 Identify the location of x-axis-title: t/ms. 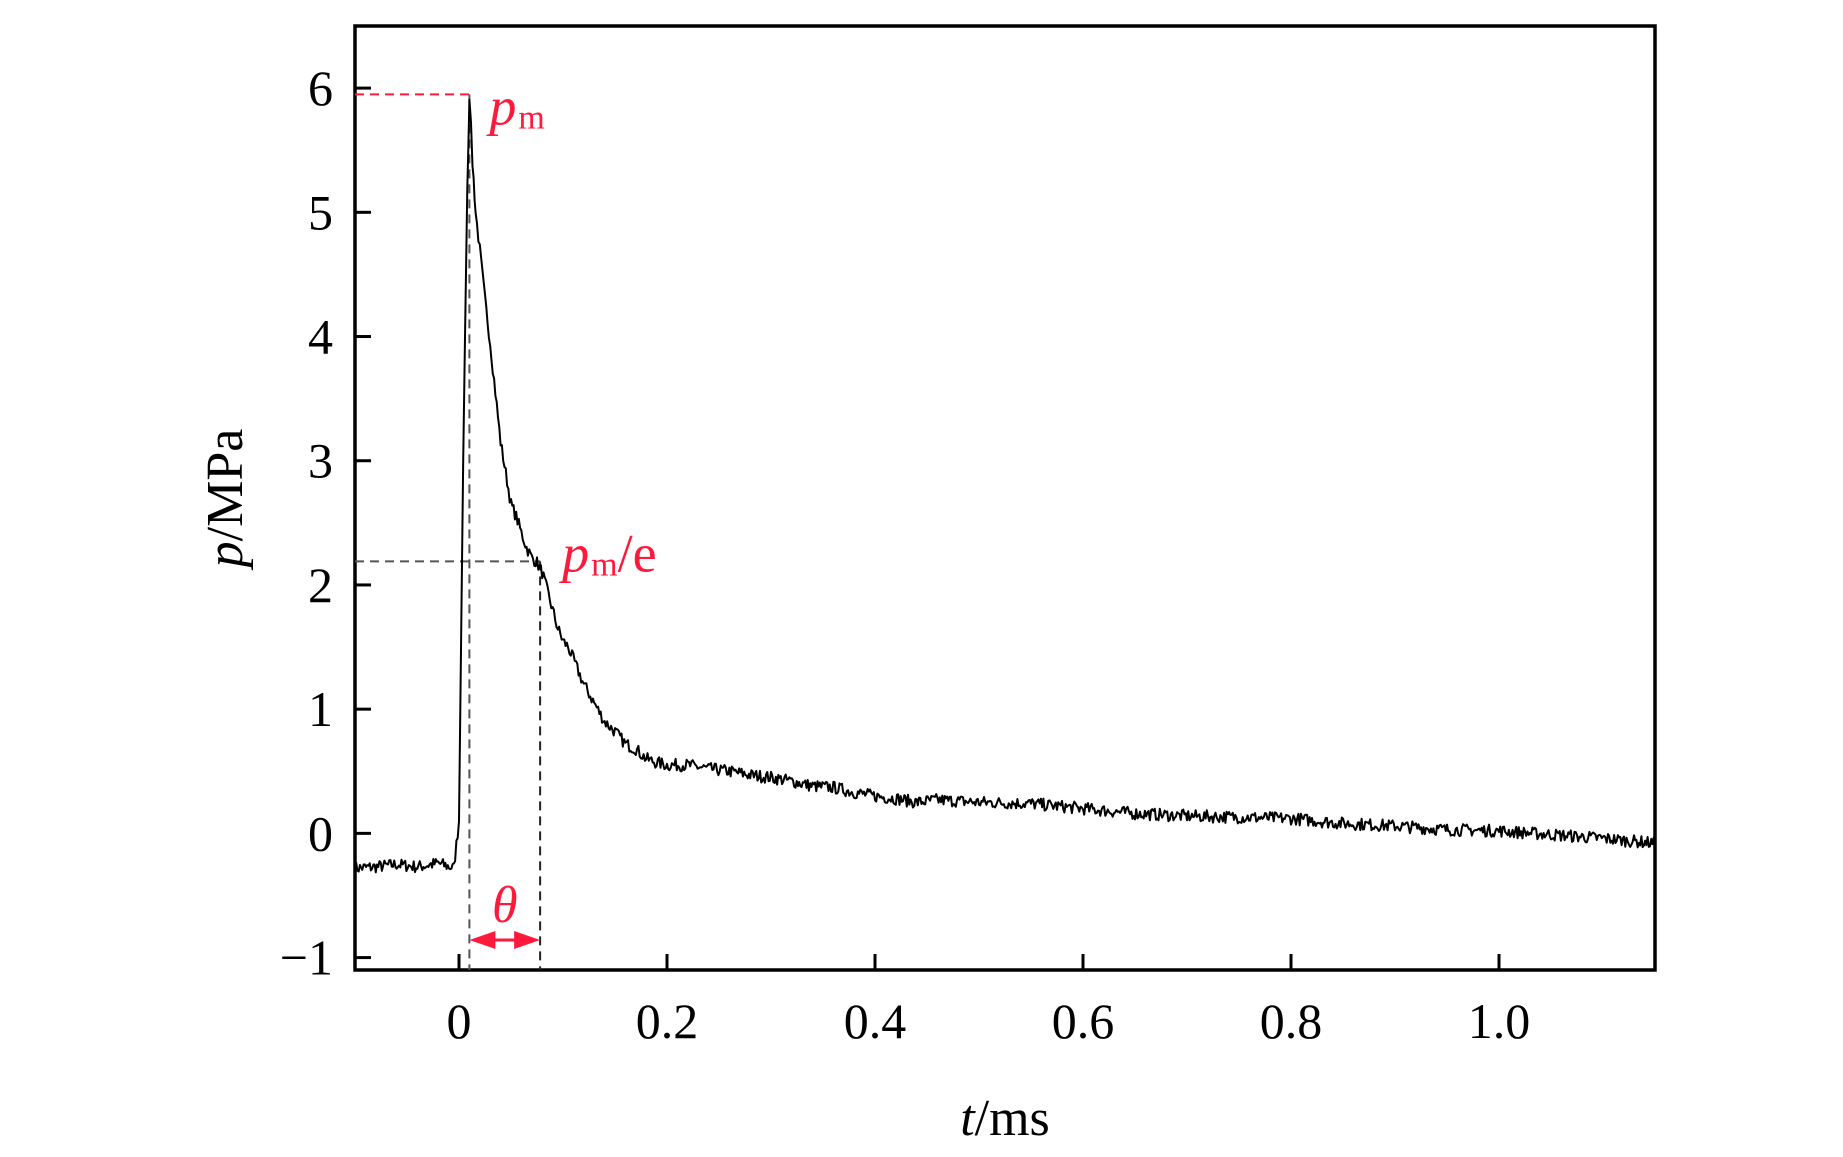
(1005, 1118).